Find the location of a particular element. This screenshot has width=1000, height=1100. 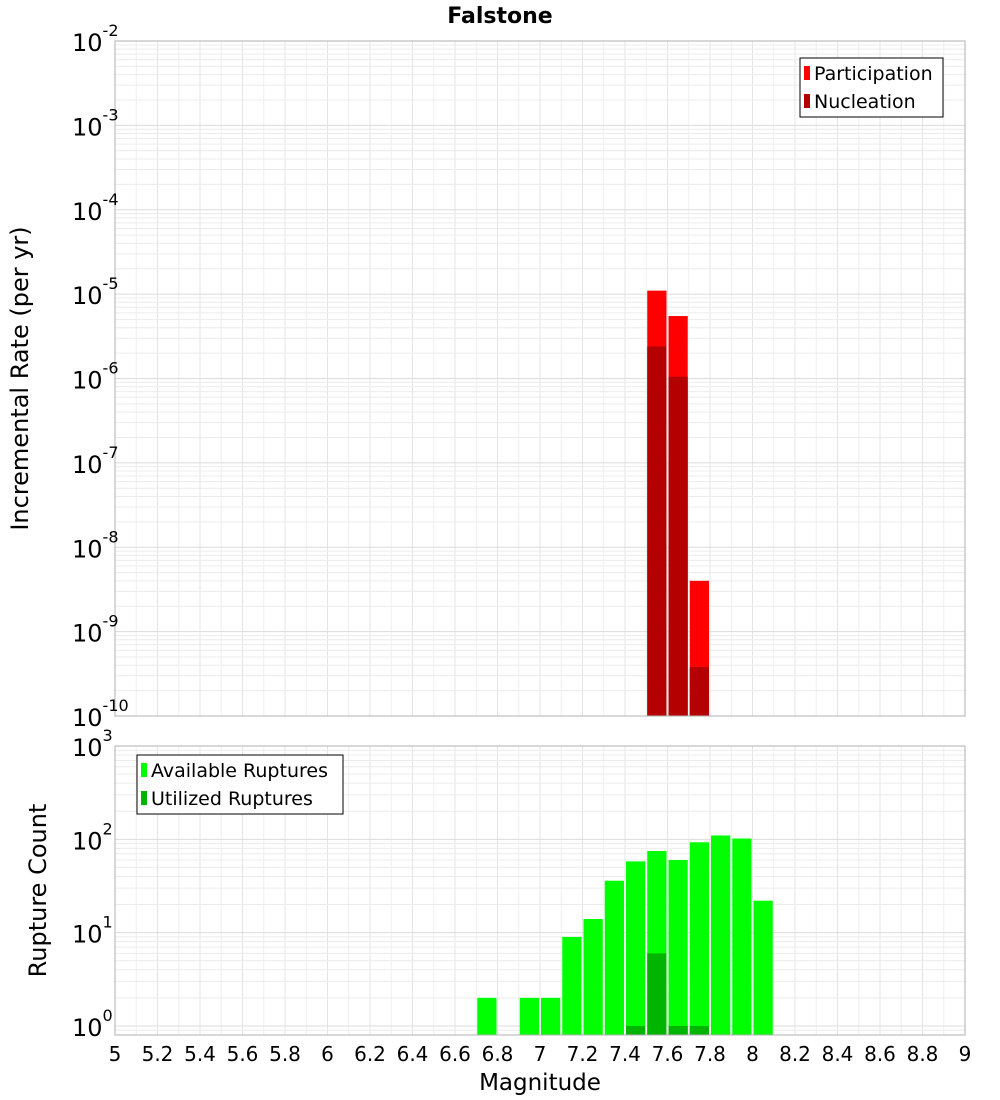

x-tick-label: 6.4 is located at coordinates (413, 1054).